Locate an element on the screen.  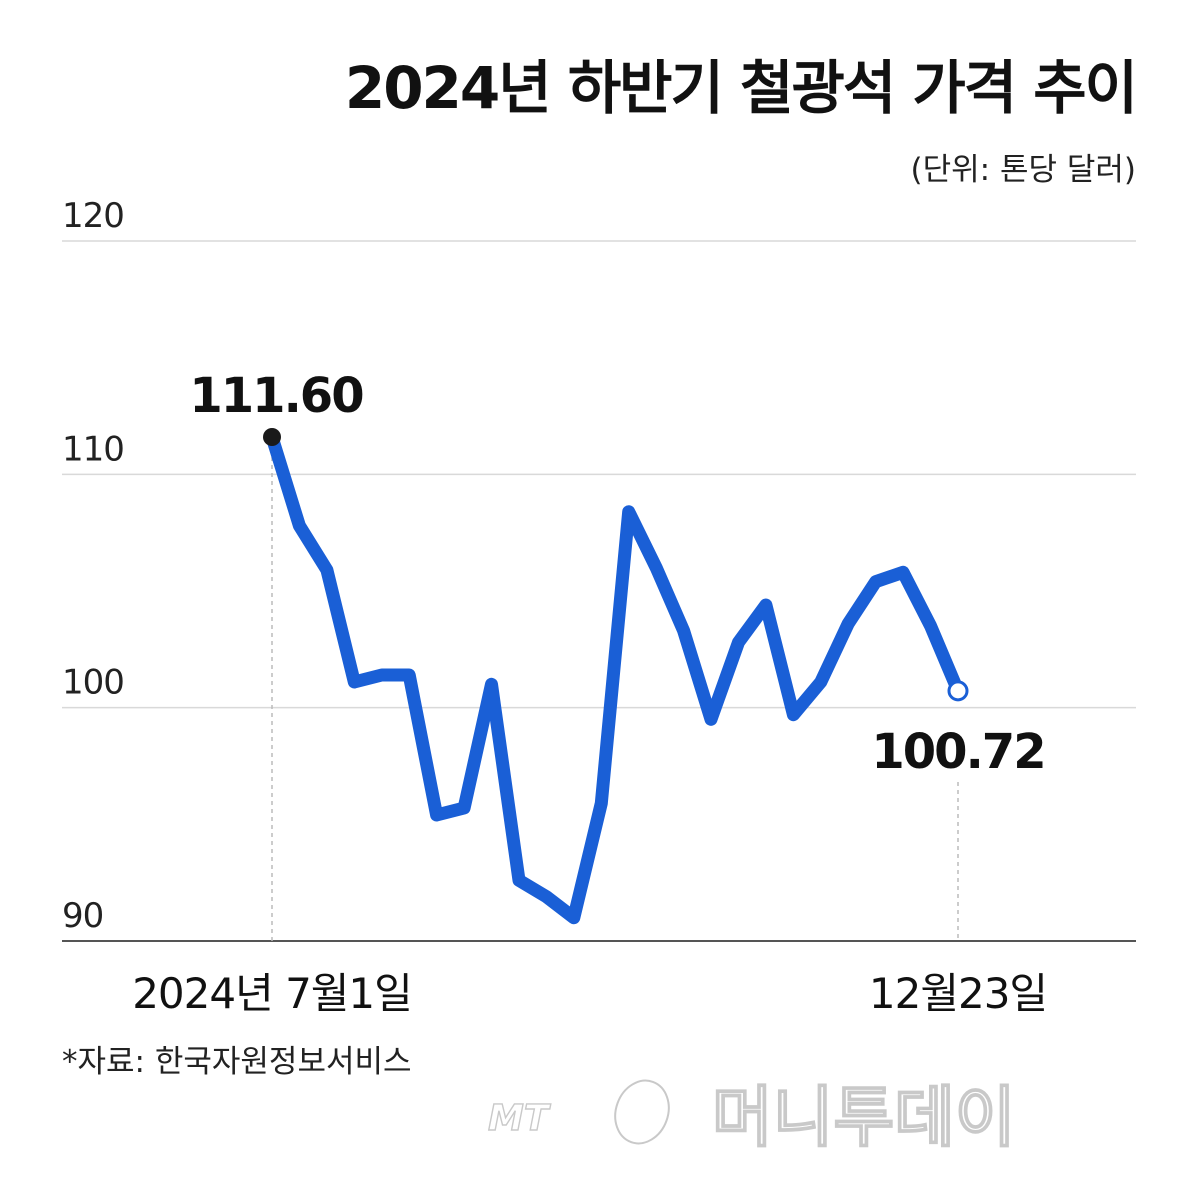
chart-title: 2024년 하반기 철광석 가격 추이 is located at coordinates (740, 88).